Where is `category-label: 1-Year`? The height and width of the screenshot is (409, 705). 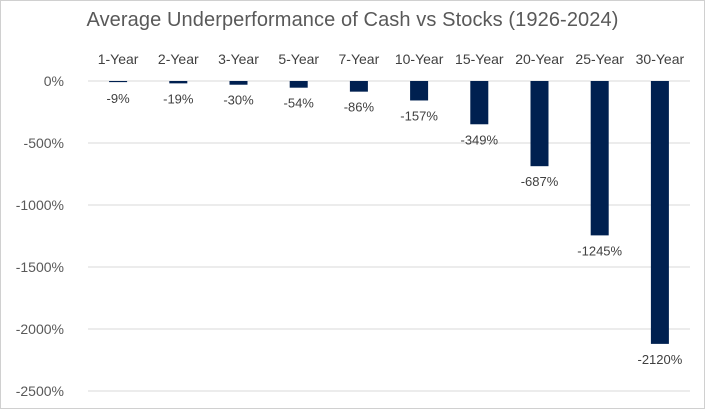
category-label: 1-Year is located at coordinates (118, 59).